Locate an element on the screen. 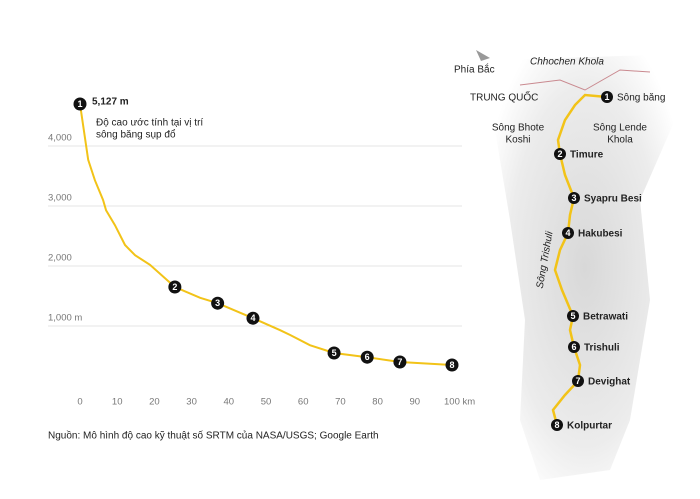 This screenshot has width=700, height=499. x-tick-label: 20 is located at coordinates (154, 402).